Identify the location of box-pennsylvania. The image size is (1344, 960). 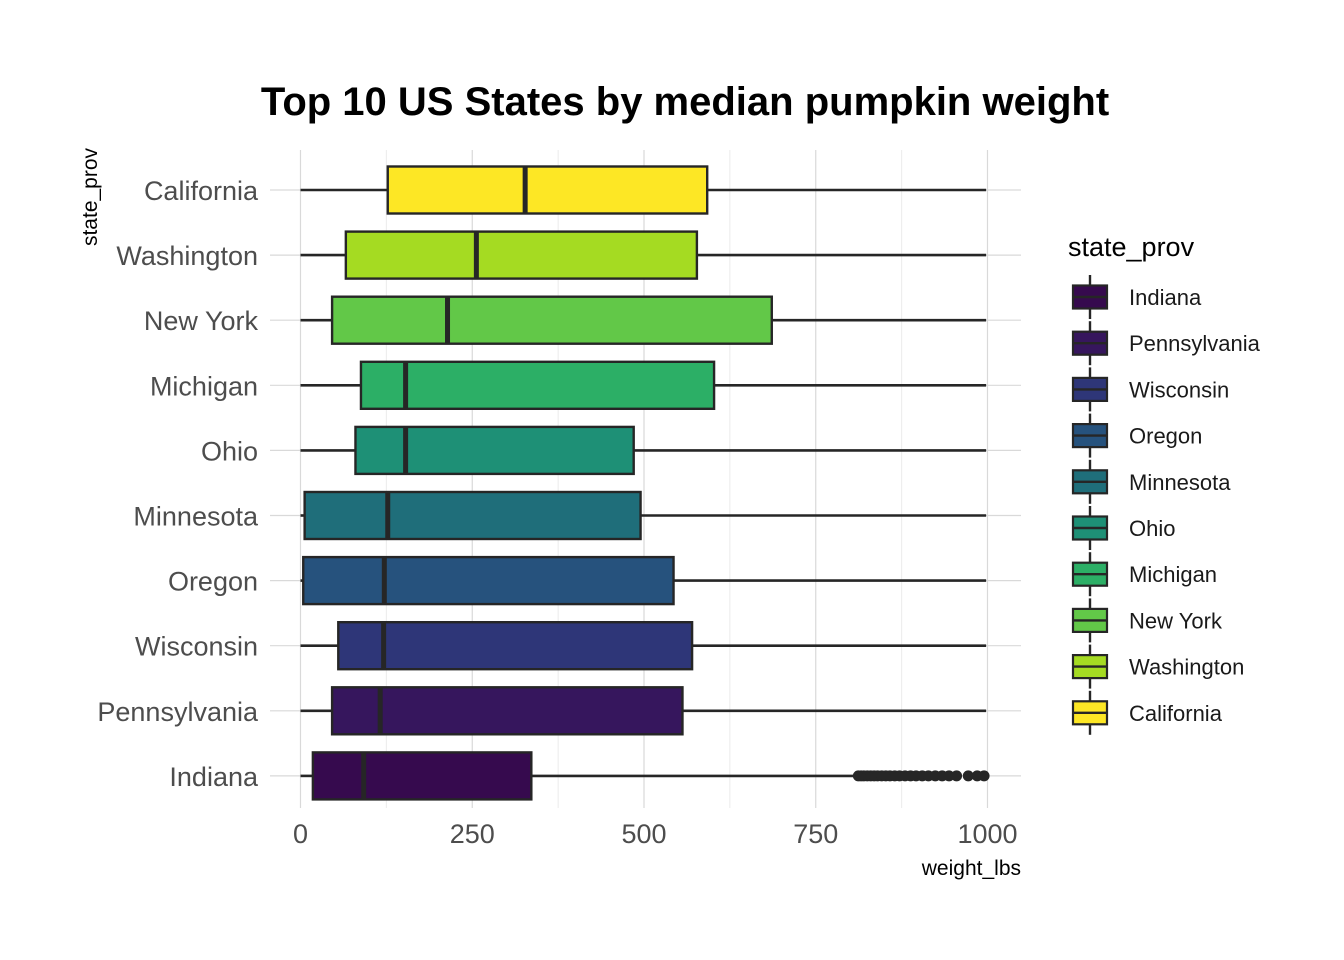
(643, 711).